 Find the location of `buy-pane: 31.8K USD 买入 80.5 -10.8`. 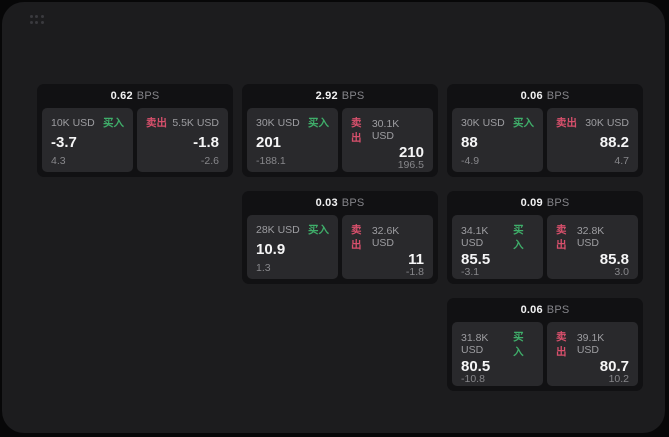

buy-pane: 31.8K USD 买入 80.5 -10.8 is located at coordinates (497, 354).